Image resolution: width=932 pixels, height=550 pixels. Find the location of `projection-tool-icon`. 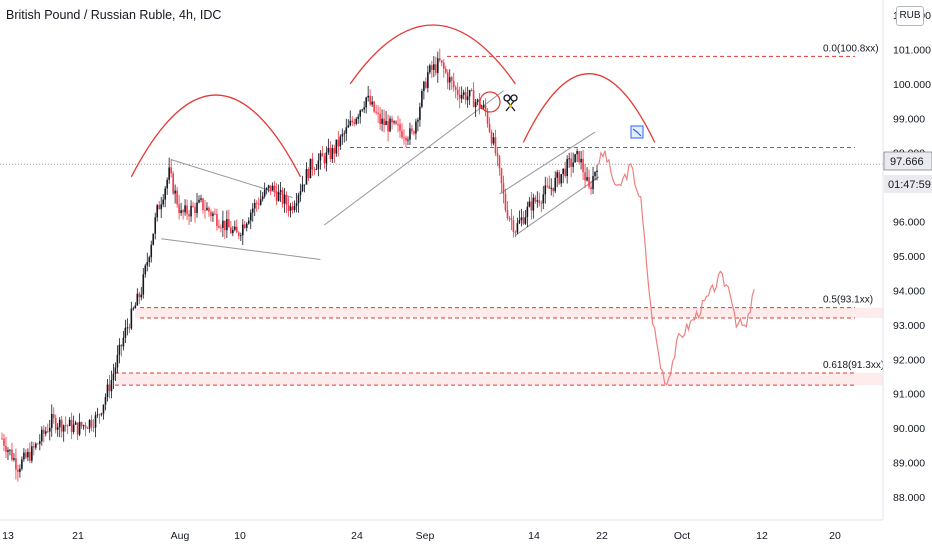

projection-tool-icon is located at coordinates (637, 132).